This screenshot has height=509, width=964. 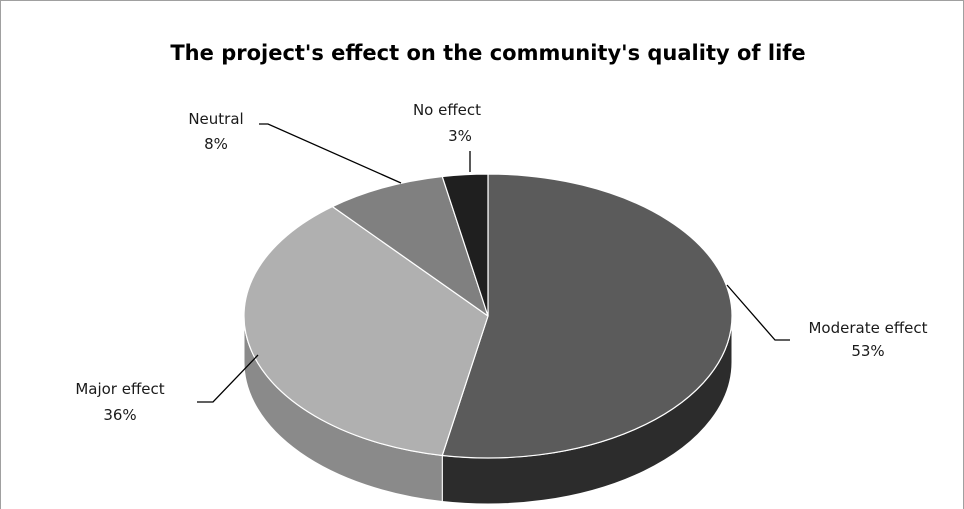 I want to click on slice-value-major-effect: 36%, so click(x=119, y=415).